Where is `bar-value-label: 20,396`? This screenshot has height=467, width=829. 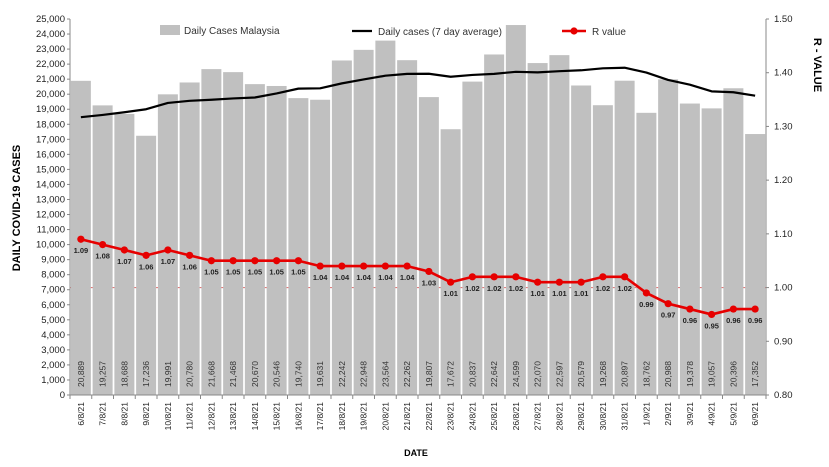
bar-value-label: 20,396 is located at coordinates (733, 374).